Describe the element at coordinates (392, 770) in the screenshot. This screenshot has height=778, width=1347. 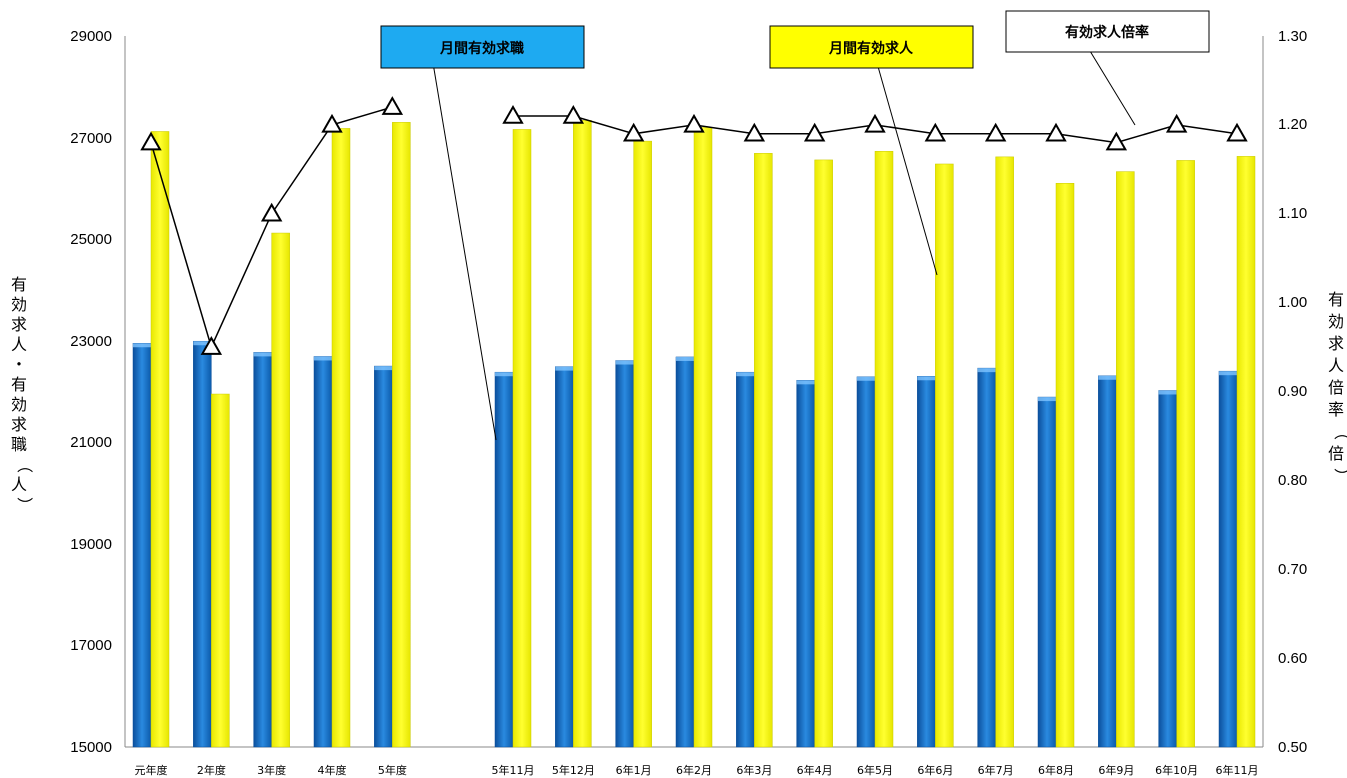
I see `x-tick-label: 5年度` at that location.